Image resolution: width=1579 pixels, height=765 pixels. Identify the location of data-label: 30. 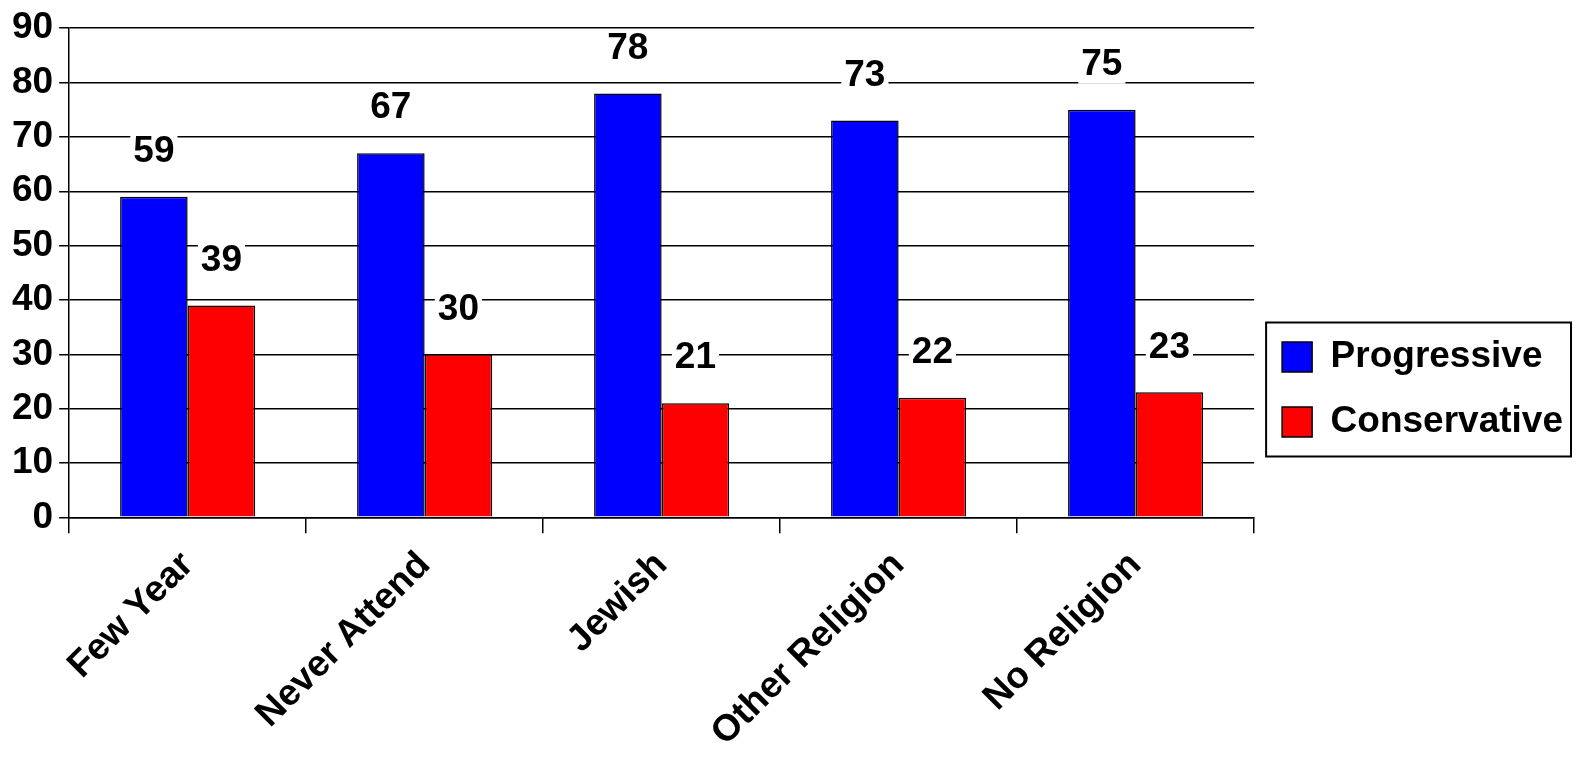
(458, 307).